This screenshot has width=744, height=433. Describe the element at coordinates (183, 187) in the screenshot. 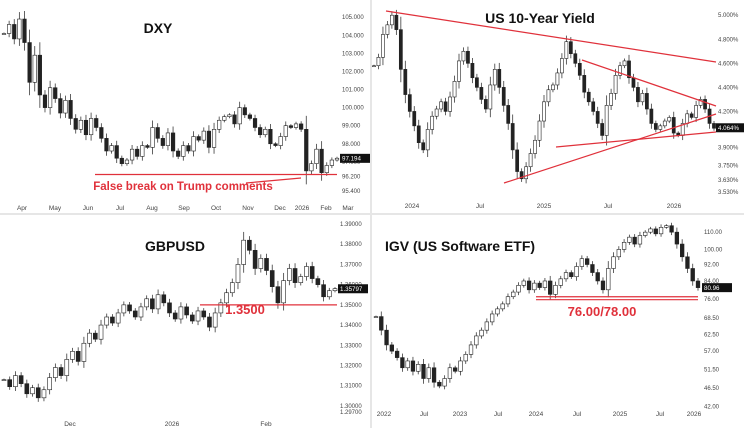

I see `annotation-label: False break on Trump comments` at that location.